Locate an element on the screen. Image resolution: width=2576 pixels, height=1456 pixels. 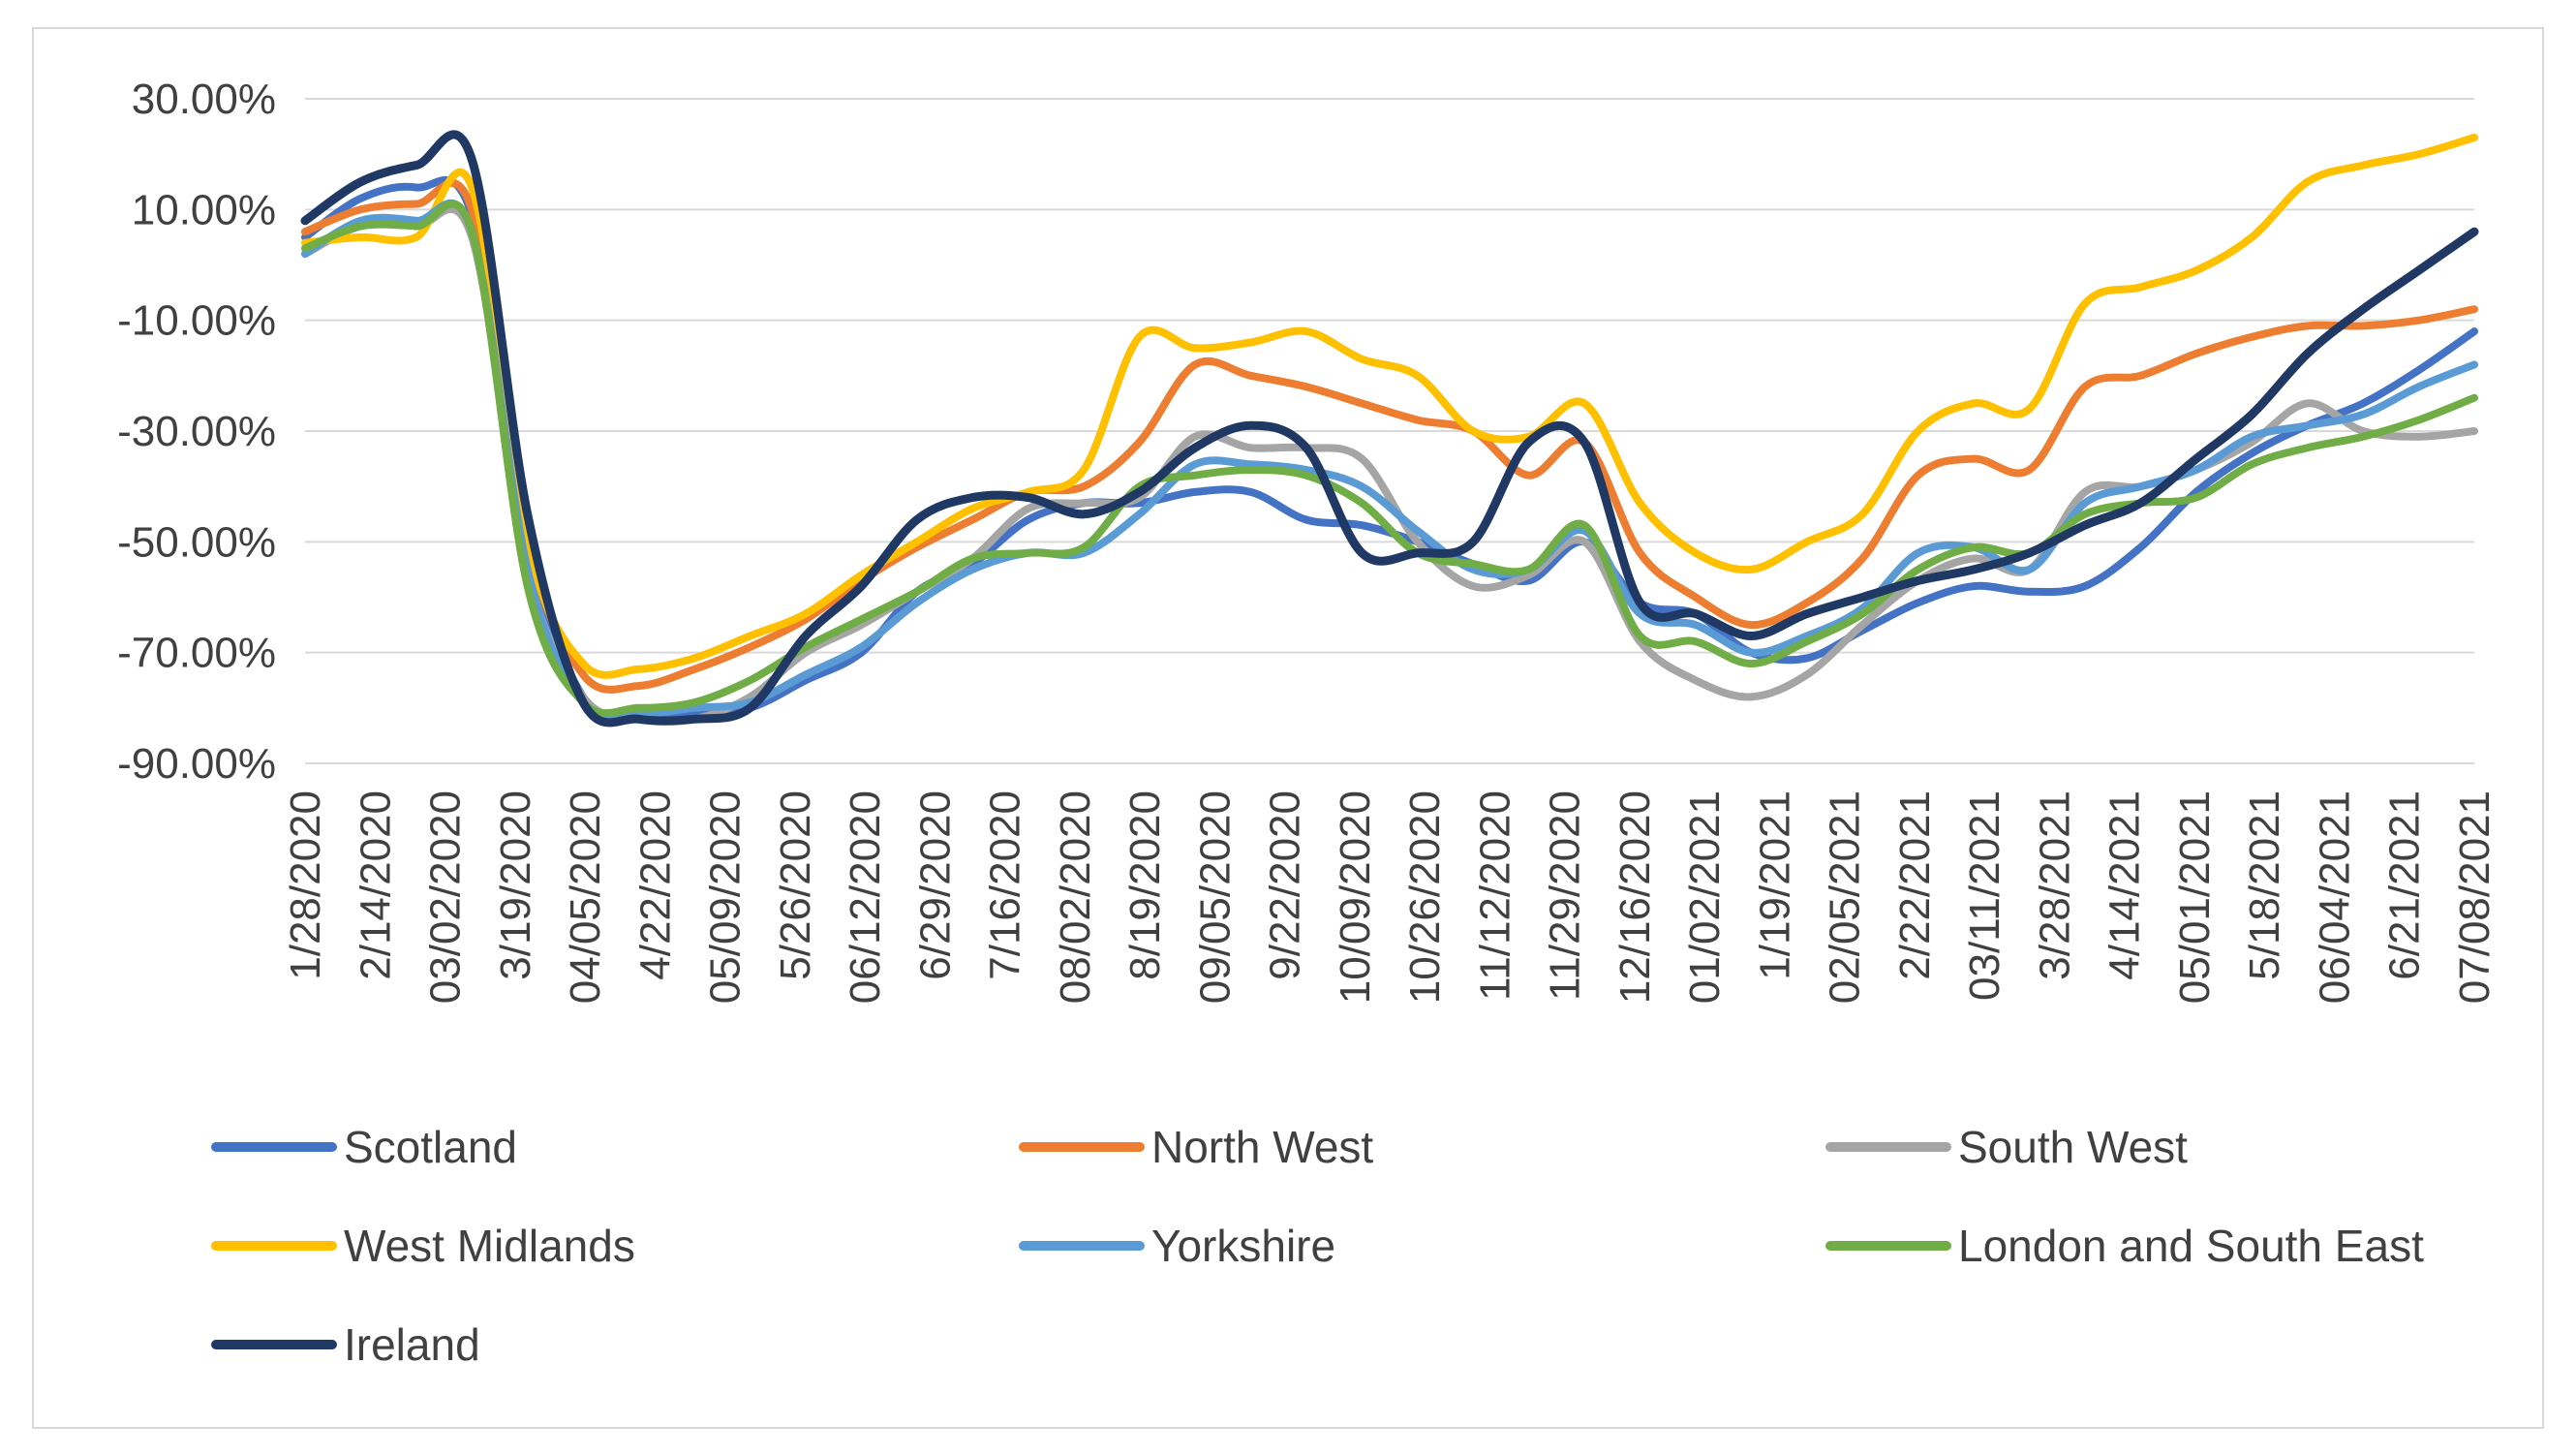
x-tick-label: 08/02/2020 is located at coordinates (1075, 897).